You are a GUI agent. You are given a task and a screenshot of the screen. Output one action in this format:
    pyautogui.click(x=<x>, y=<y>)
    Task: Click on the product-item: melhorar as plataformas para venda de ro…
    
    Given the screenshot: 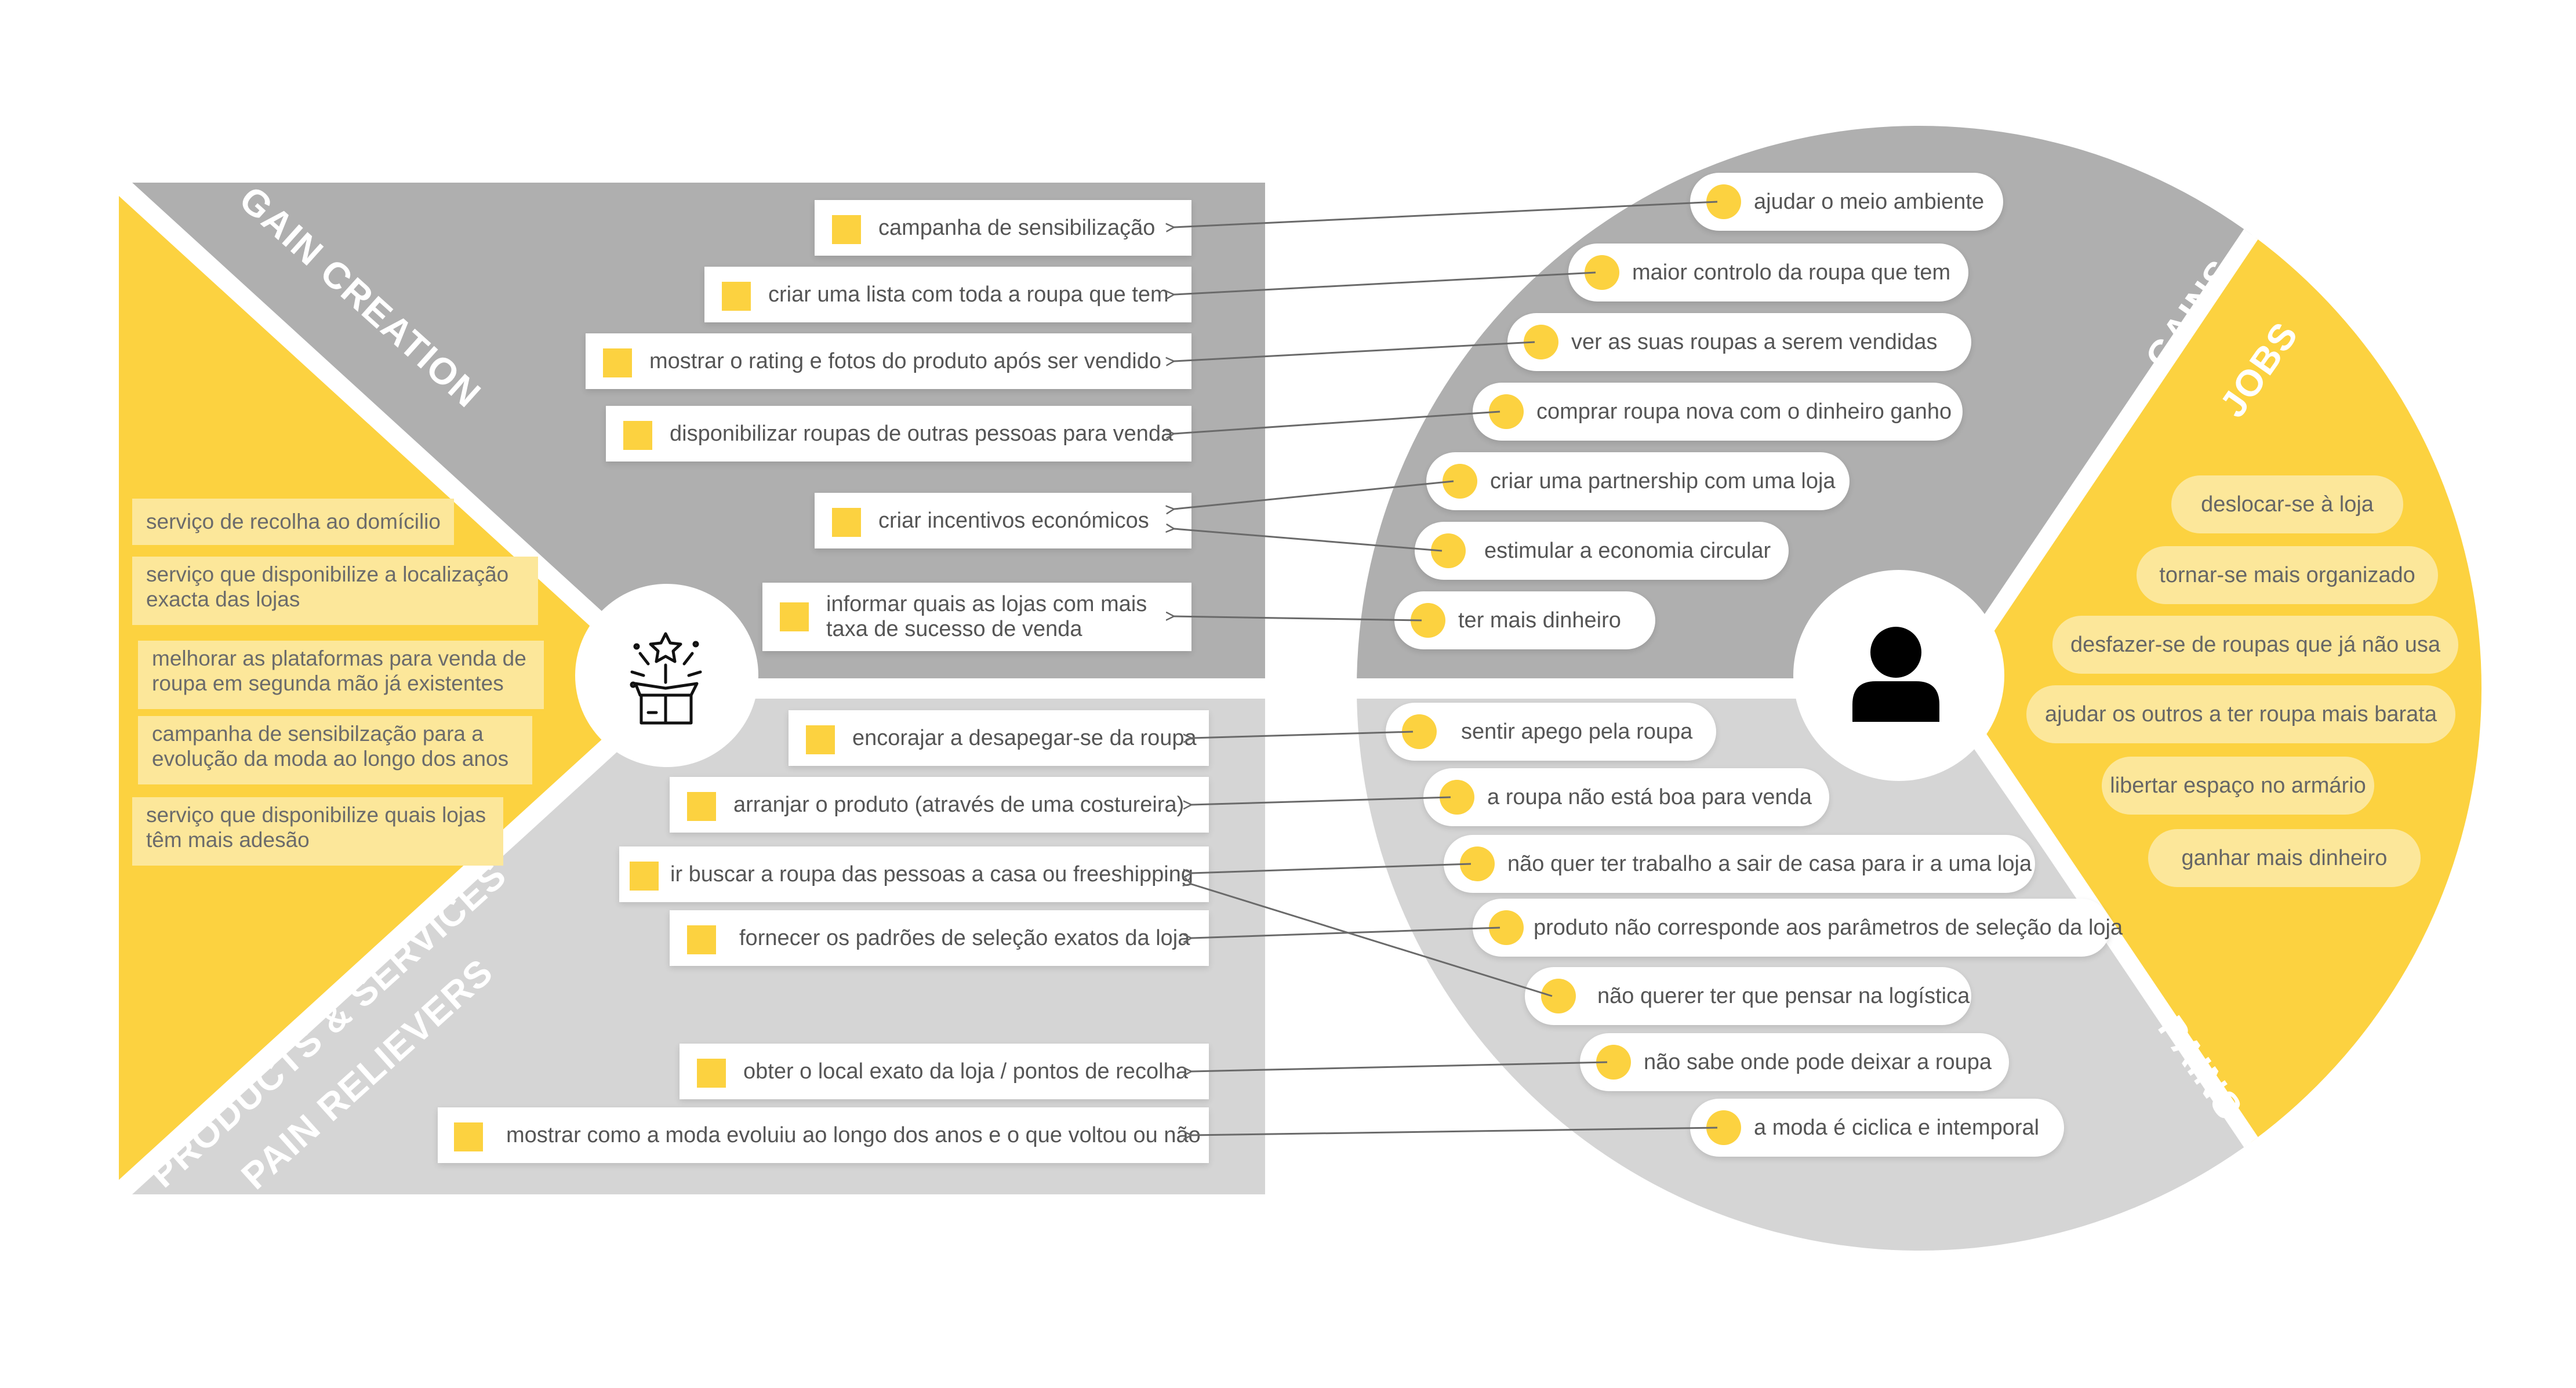 What is the action you would take?
    pyautogui.click(x=341, y=675)
    